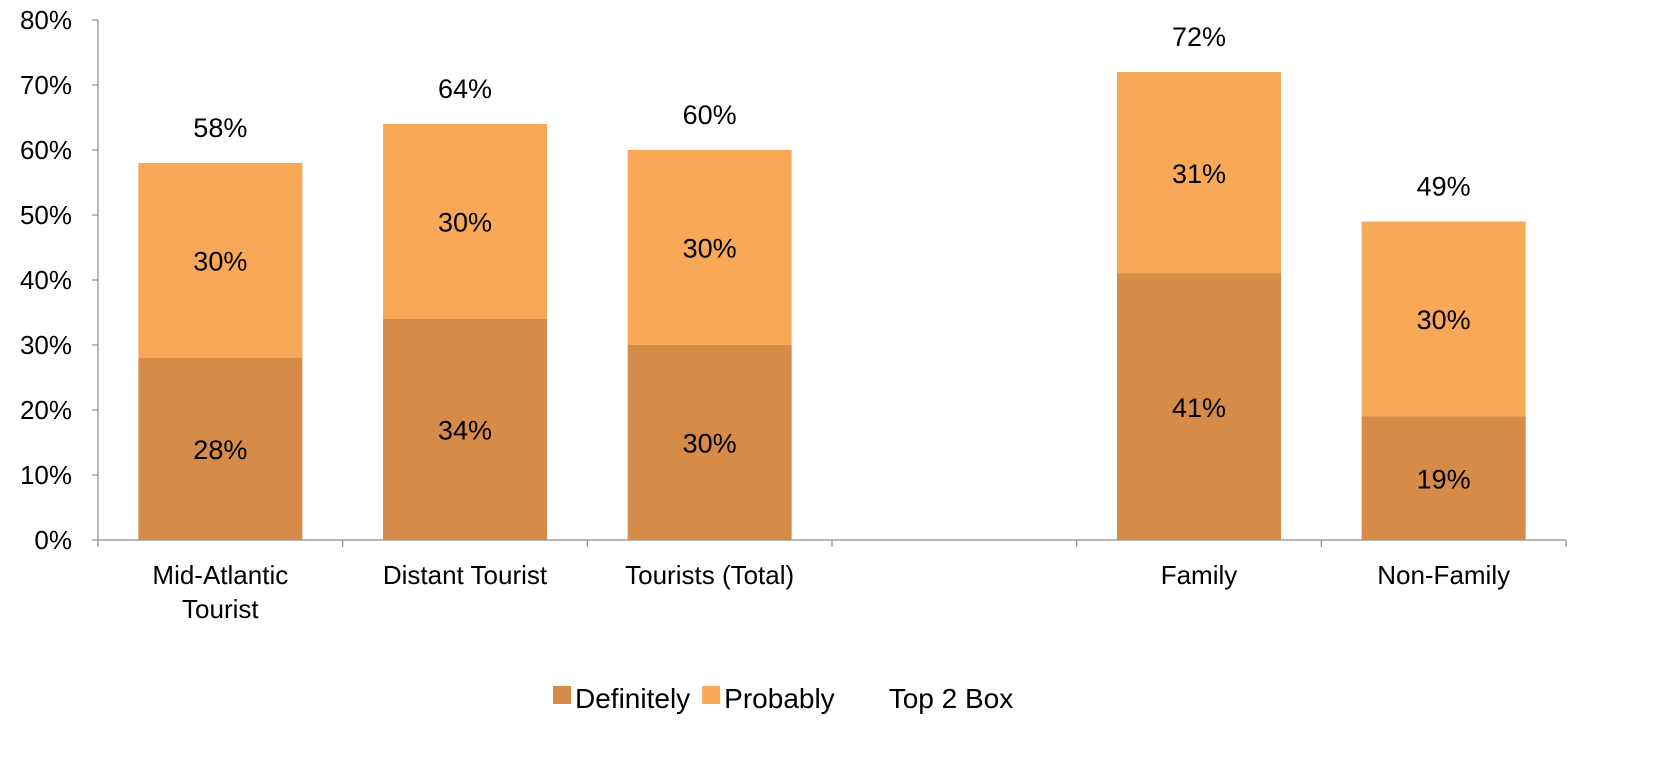  I want to click on x-tick-label: Distant Tourist, so click(465, 575).